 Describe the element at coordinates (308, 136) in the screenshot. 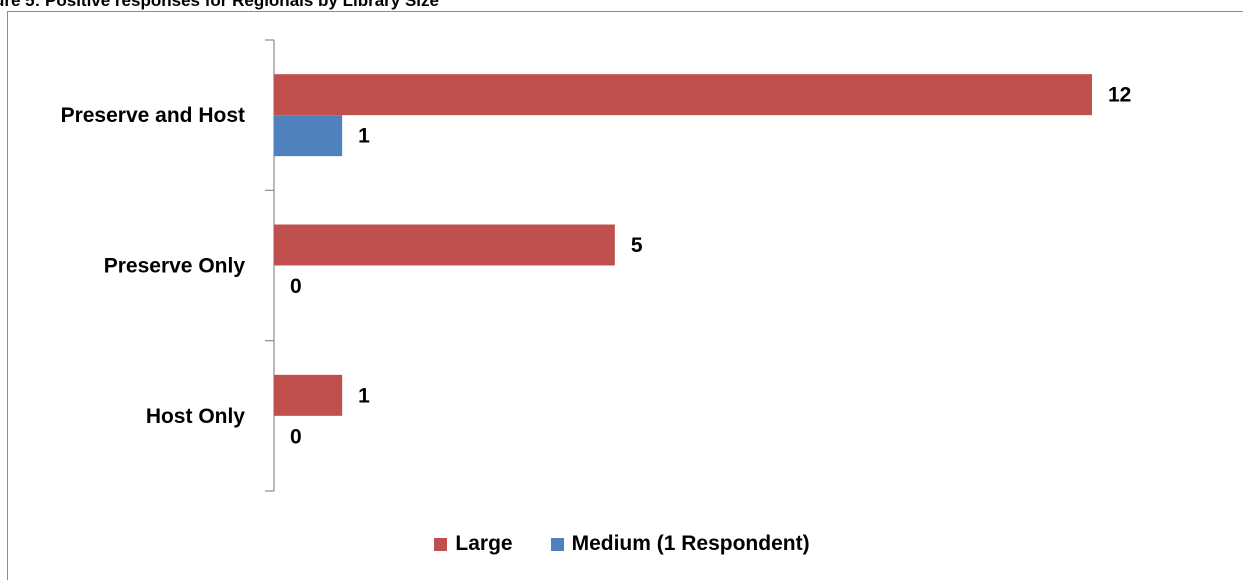

I see `bar-medium-preserve-and-host` at that location.